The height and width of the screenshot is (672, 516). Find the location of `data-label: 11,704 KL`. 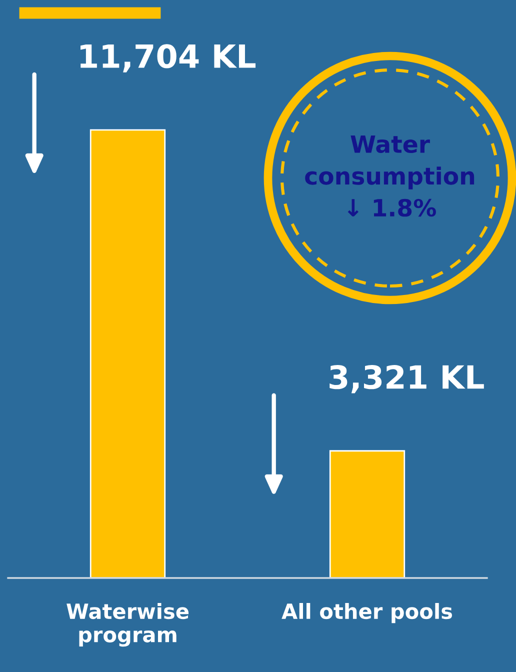

data-label: 11,704 KL is located at coordinates (168, 58).